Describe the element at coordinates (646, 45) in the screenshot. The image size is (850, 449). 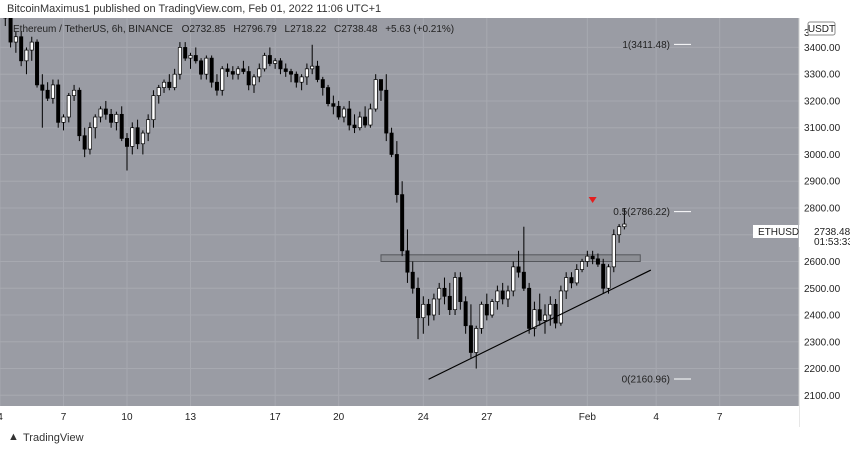
I see `fib-level-label: 1(3411.48)` at that location.